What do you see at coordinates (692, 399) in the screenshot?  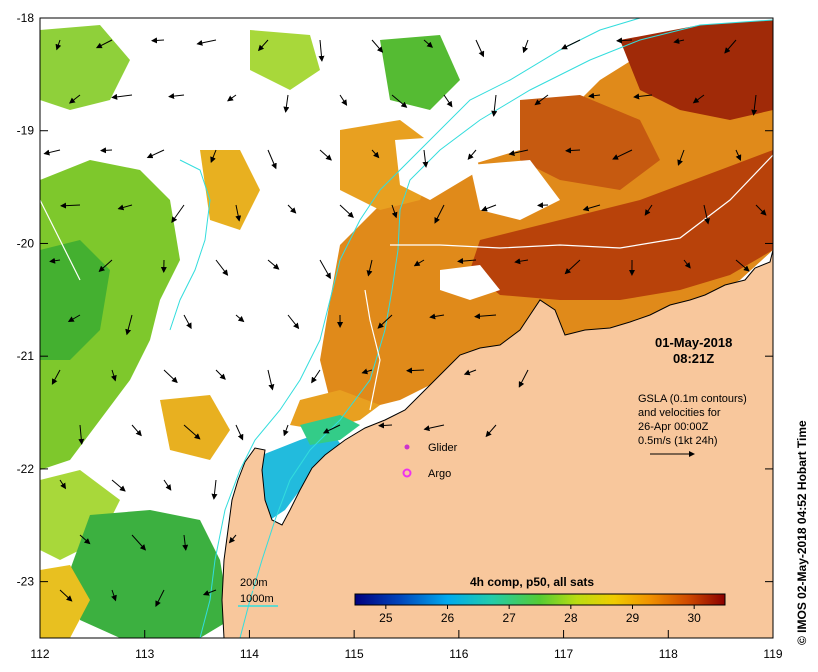 I see `gsla-line-1: GSLA (0.1m contours)` at bounding box center [692, 399].